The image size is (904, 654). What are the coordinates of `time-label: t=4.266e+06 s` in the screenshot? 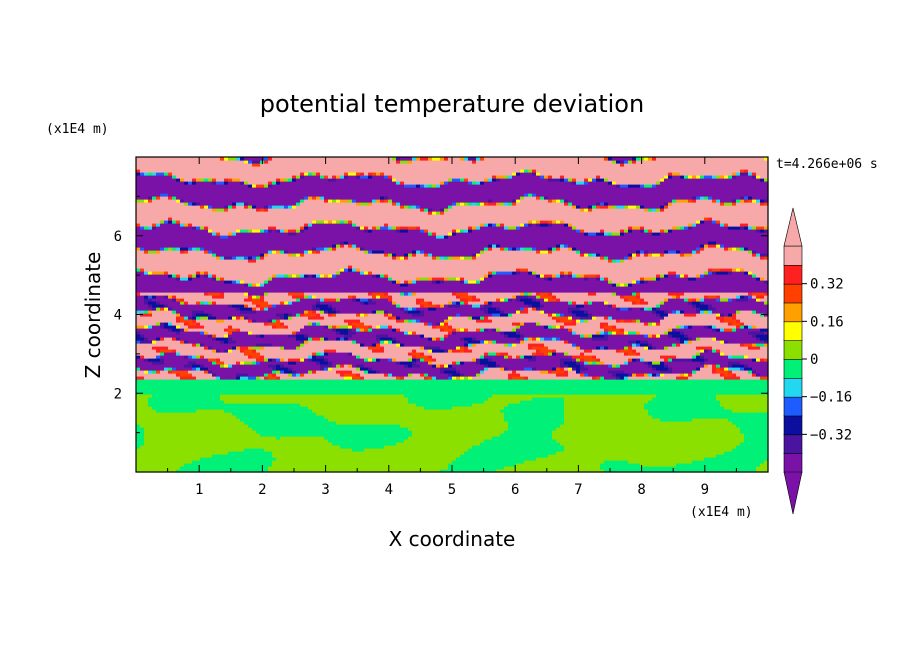 It's located at (827, 164).